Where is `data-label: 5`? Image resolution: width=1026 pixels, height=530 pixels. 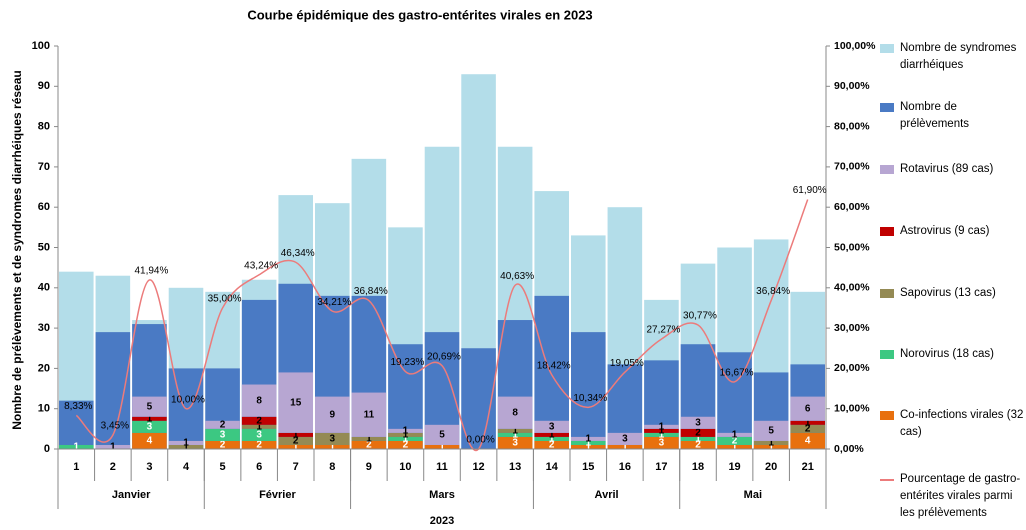 data-label: 5 is located at coordinates (150, 406).